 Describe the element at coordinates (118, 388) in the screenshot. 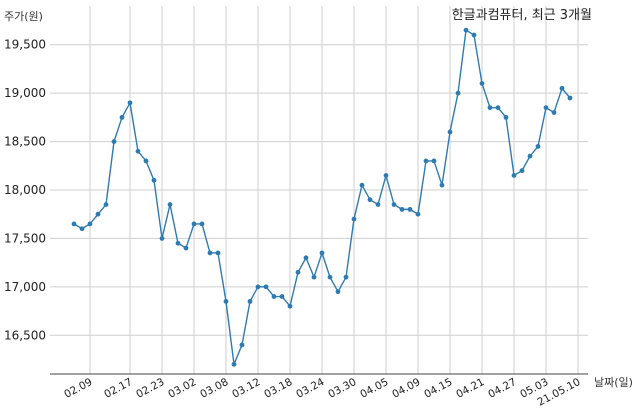

I see `x-tick-label: 02.17` at that location.